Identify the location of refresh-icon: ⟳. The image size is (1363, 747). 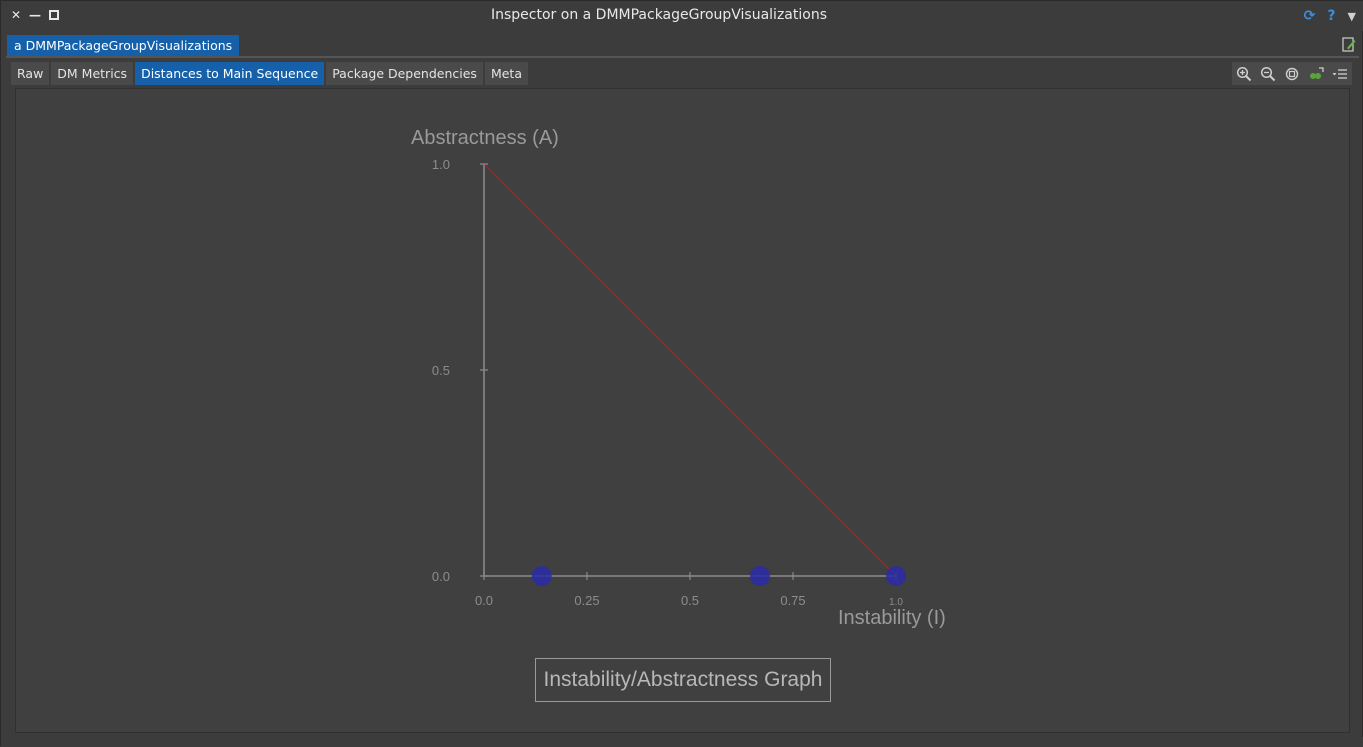
(1309, 16).